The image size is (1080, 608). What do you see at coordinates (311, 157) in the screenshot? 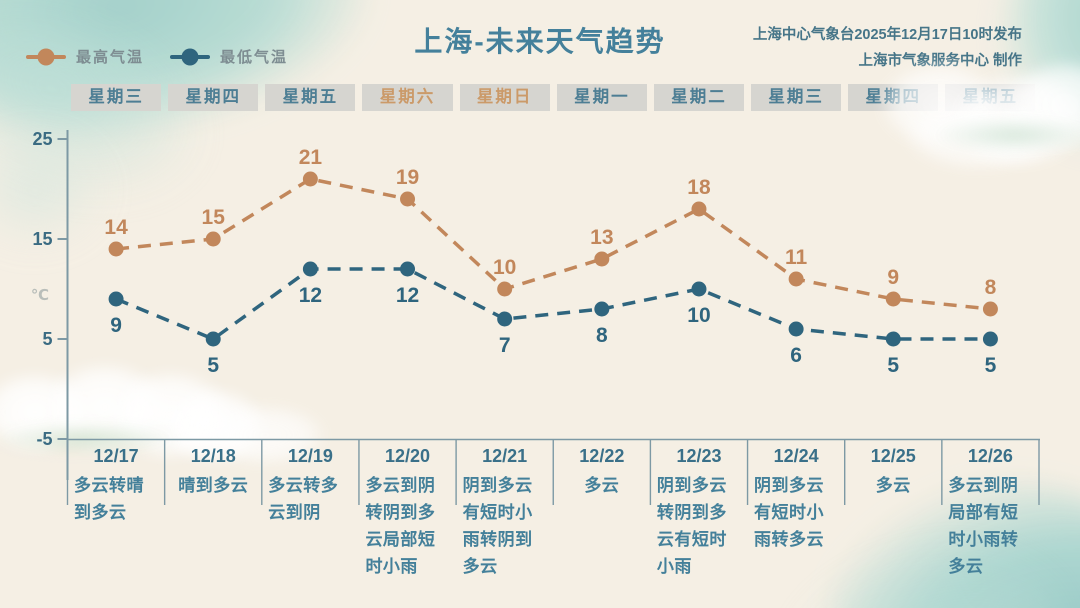
I see `high-temp-value-label: 21` at bounding box center [311, 157].